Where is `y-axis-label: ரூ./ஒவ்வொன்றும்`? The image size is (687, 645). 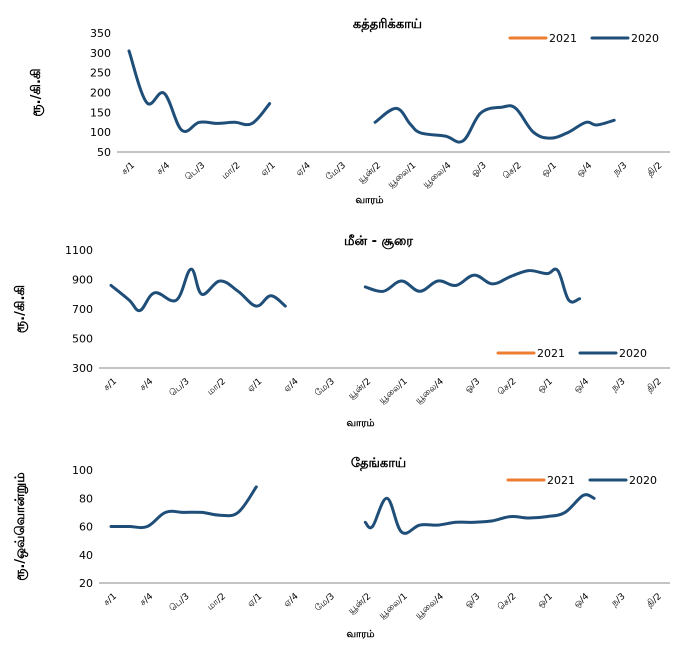 y-axis-label: ரூ./ஒவ்வொன்றும் is located at coordinates (20, 526).